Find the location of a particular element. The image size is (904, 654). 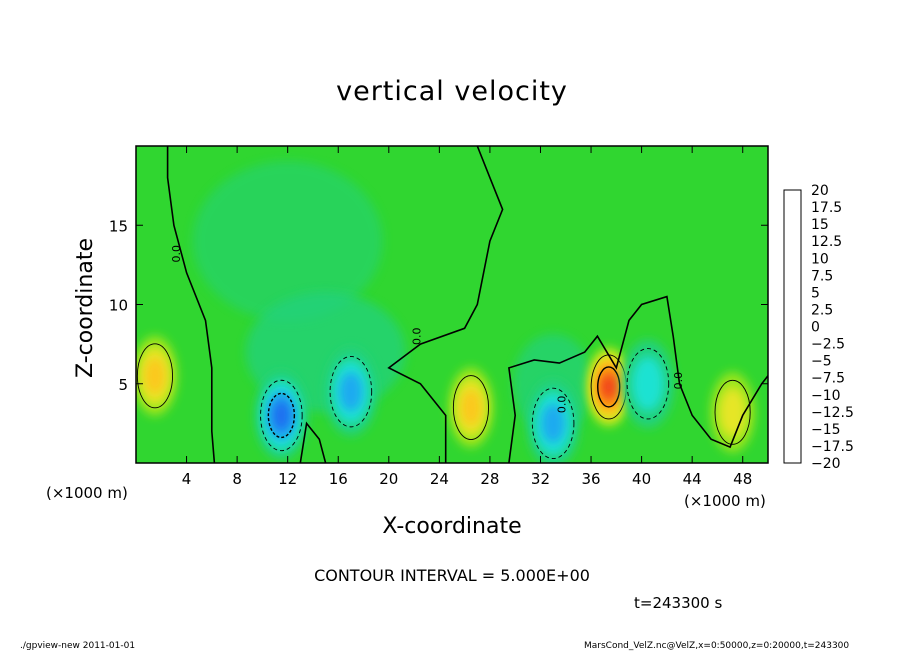

colorbar-label: 15 is located at coordinates (820, 225).